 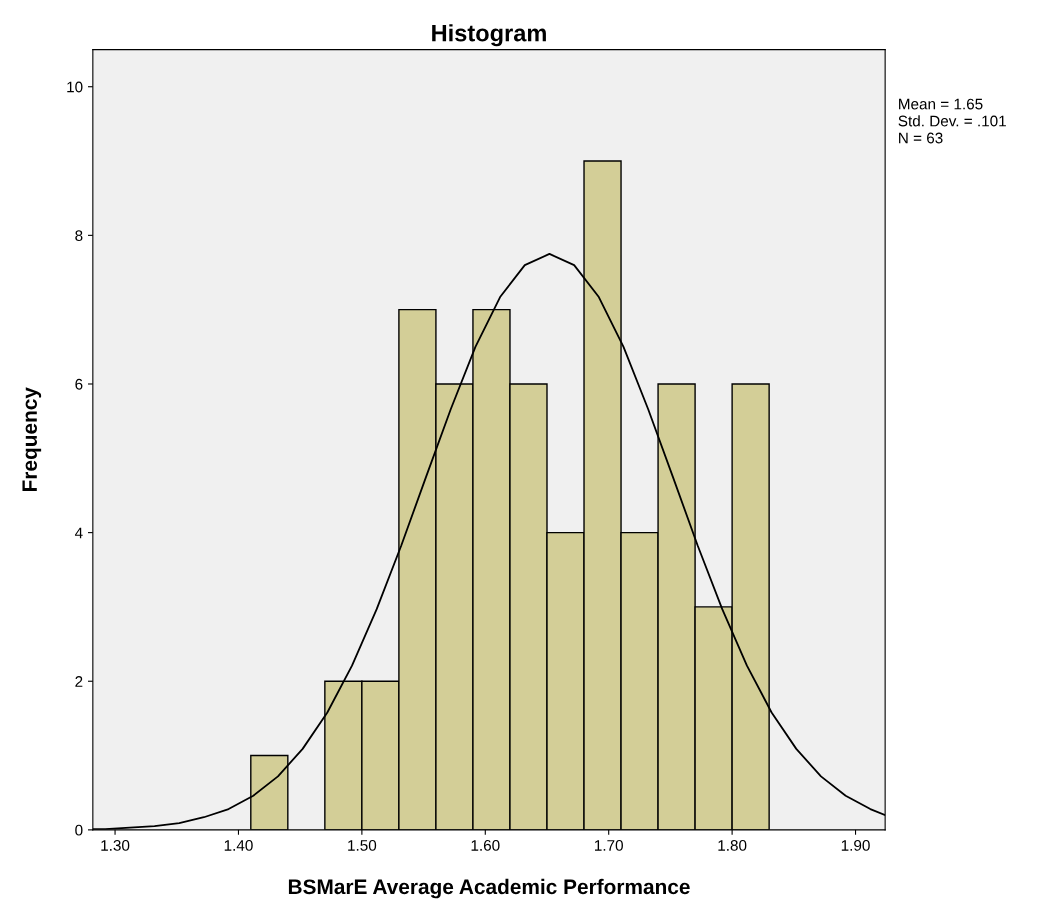 What do you see at coordinates (855, 845) in the screenshot?
I see `x-tick-label: 1.90` at bounding box center [855, 845].